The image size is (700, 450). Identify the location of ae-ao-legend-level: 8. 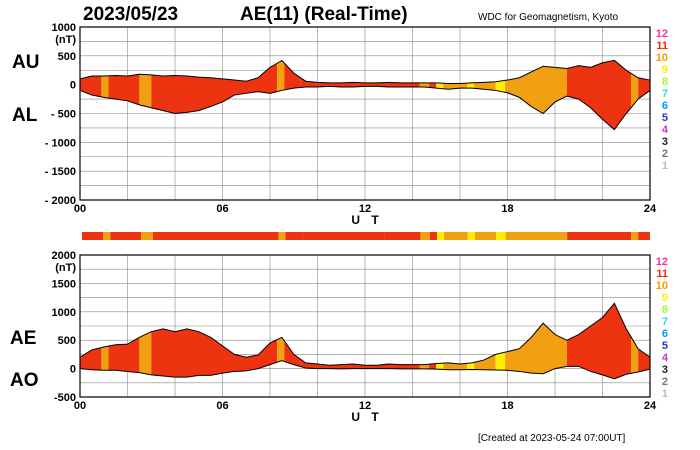
(665, 310).